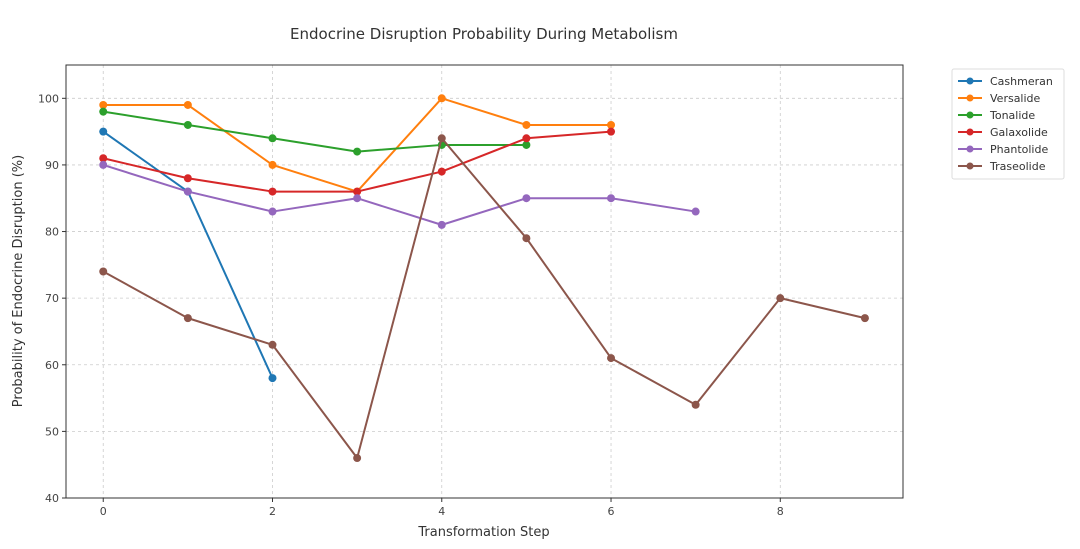 The height and width of the screenshot is (549, 1080). Describe the element at coordinates (1019, 149) in the screenshot. I see `legend-label: Phantolide` at that location.